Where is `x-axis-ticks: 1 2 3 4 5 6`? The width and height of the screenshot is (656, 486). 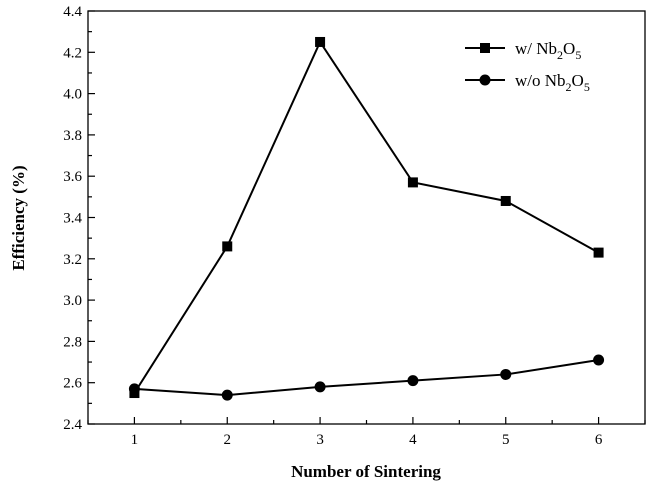
x-axis-ticks: 1 2 3 4 5 6 is located at coordinates (366, 432).